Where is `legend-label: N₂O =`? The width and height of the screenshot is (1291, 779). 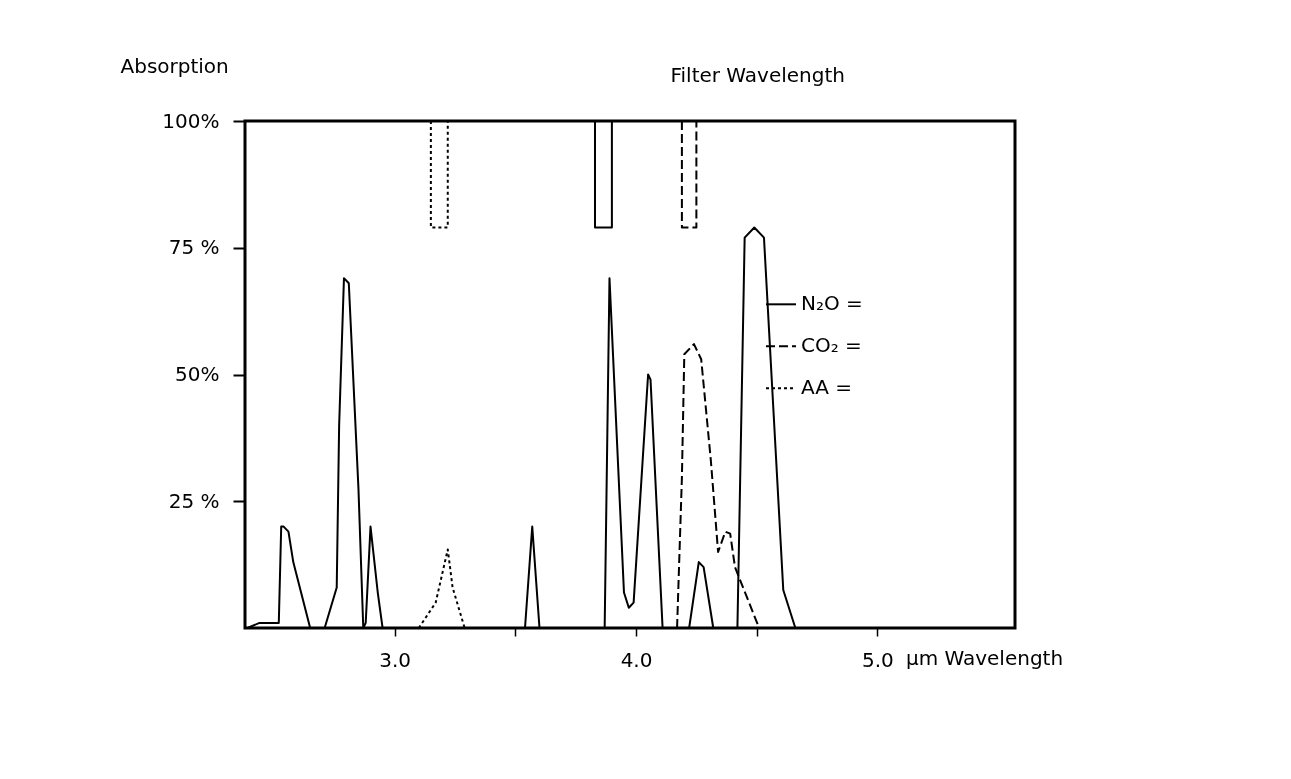
legend-label: N₂O = is located at coordinates (832, 303).